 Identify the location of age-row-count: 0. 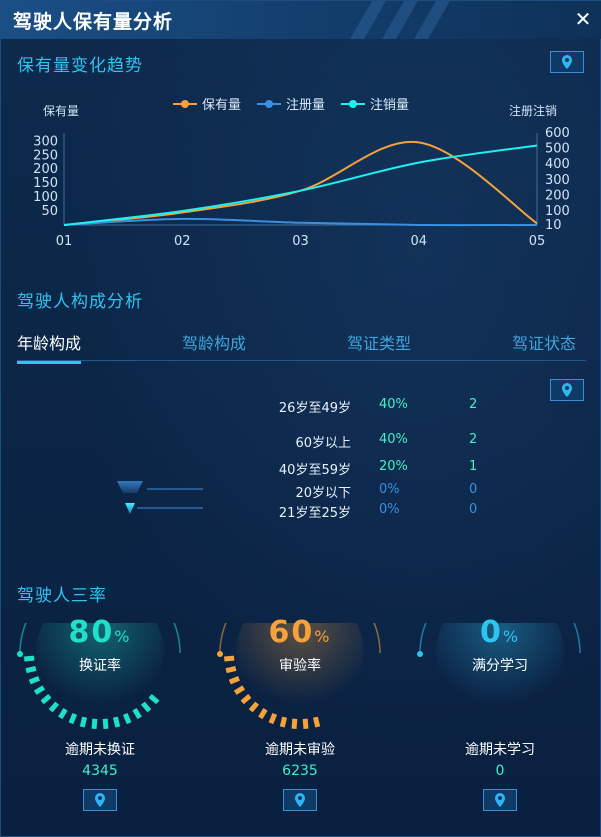
(473, 509).